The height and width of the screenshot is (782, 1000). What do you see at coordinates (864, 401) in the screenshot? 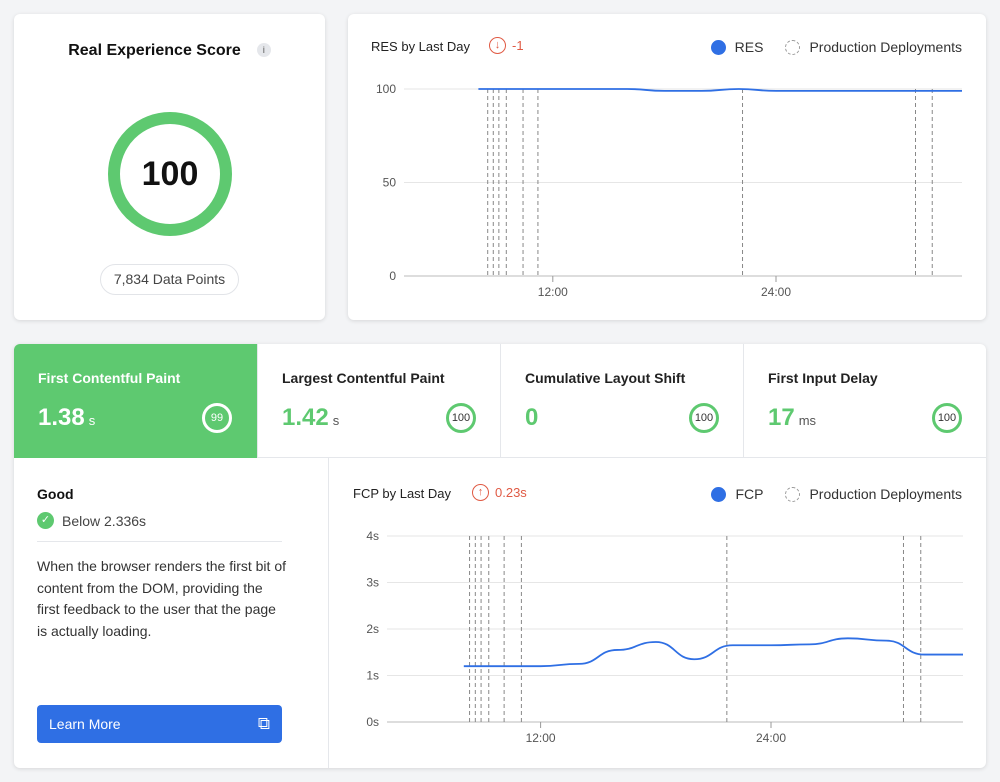
I see `tab-first-input-delay: First Input Delay 17 ms 100` at bounding box center [864, 401].